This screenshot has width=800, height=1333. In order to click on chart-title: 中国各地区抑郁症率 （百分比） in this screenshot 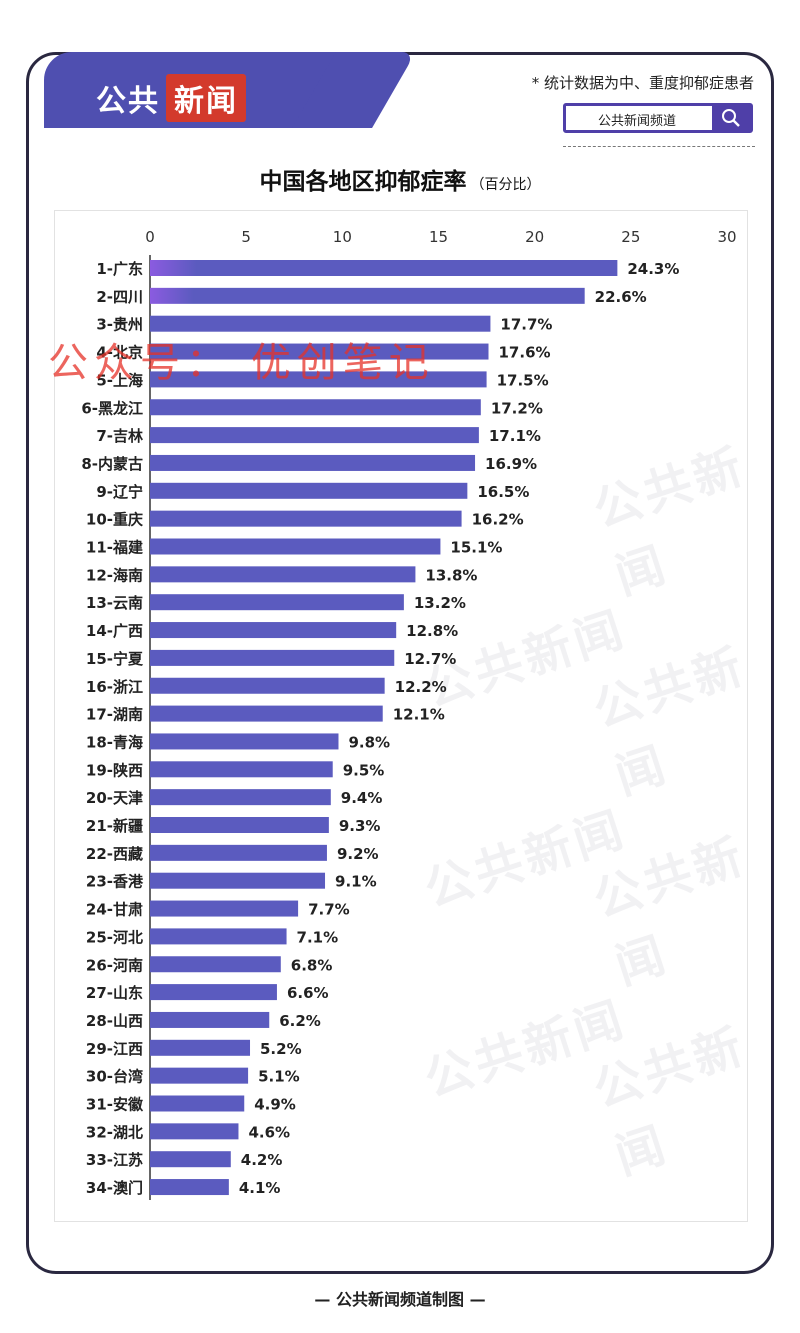, I will do `click(400, 179)`.